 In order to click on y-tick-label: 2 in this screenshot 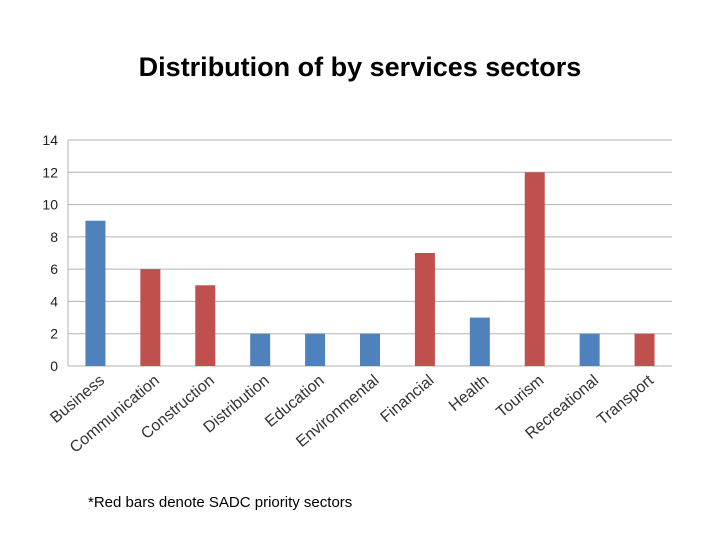, I will do `click(54, 334)`.